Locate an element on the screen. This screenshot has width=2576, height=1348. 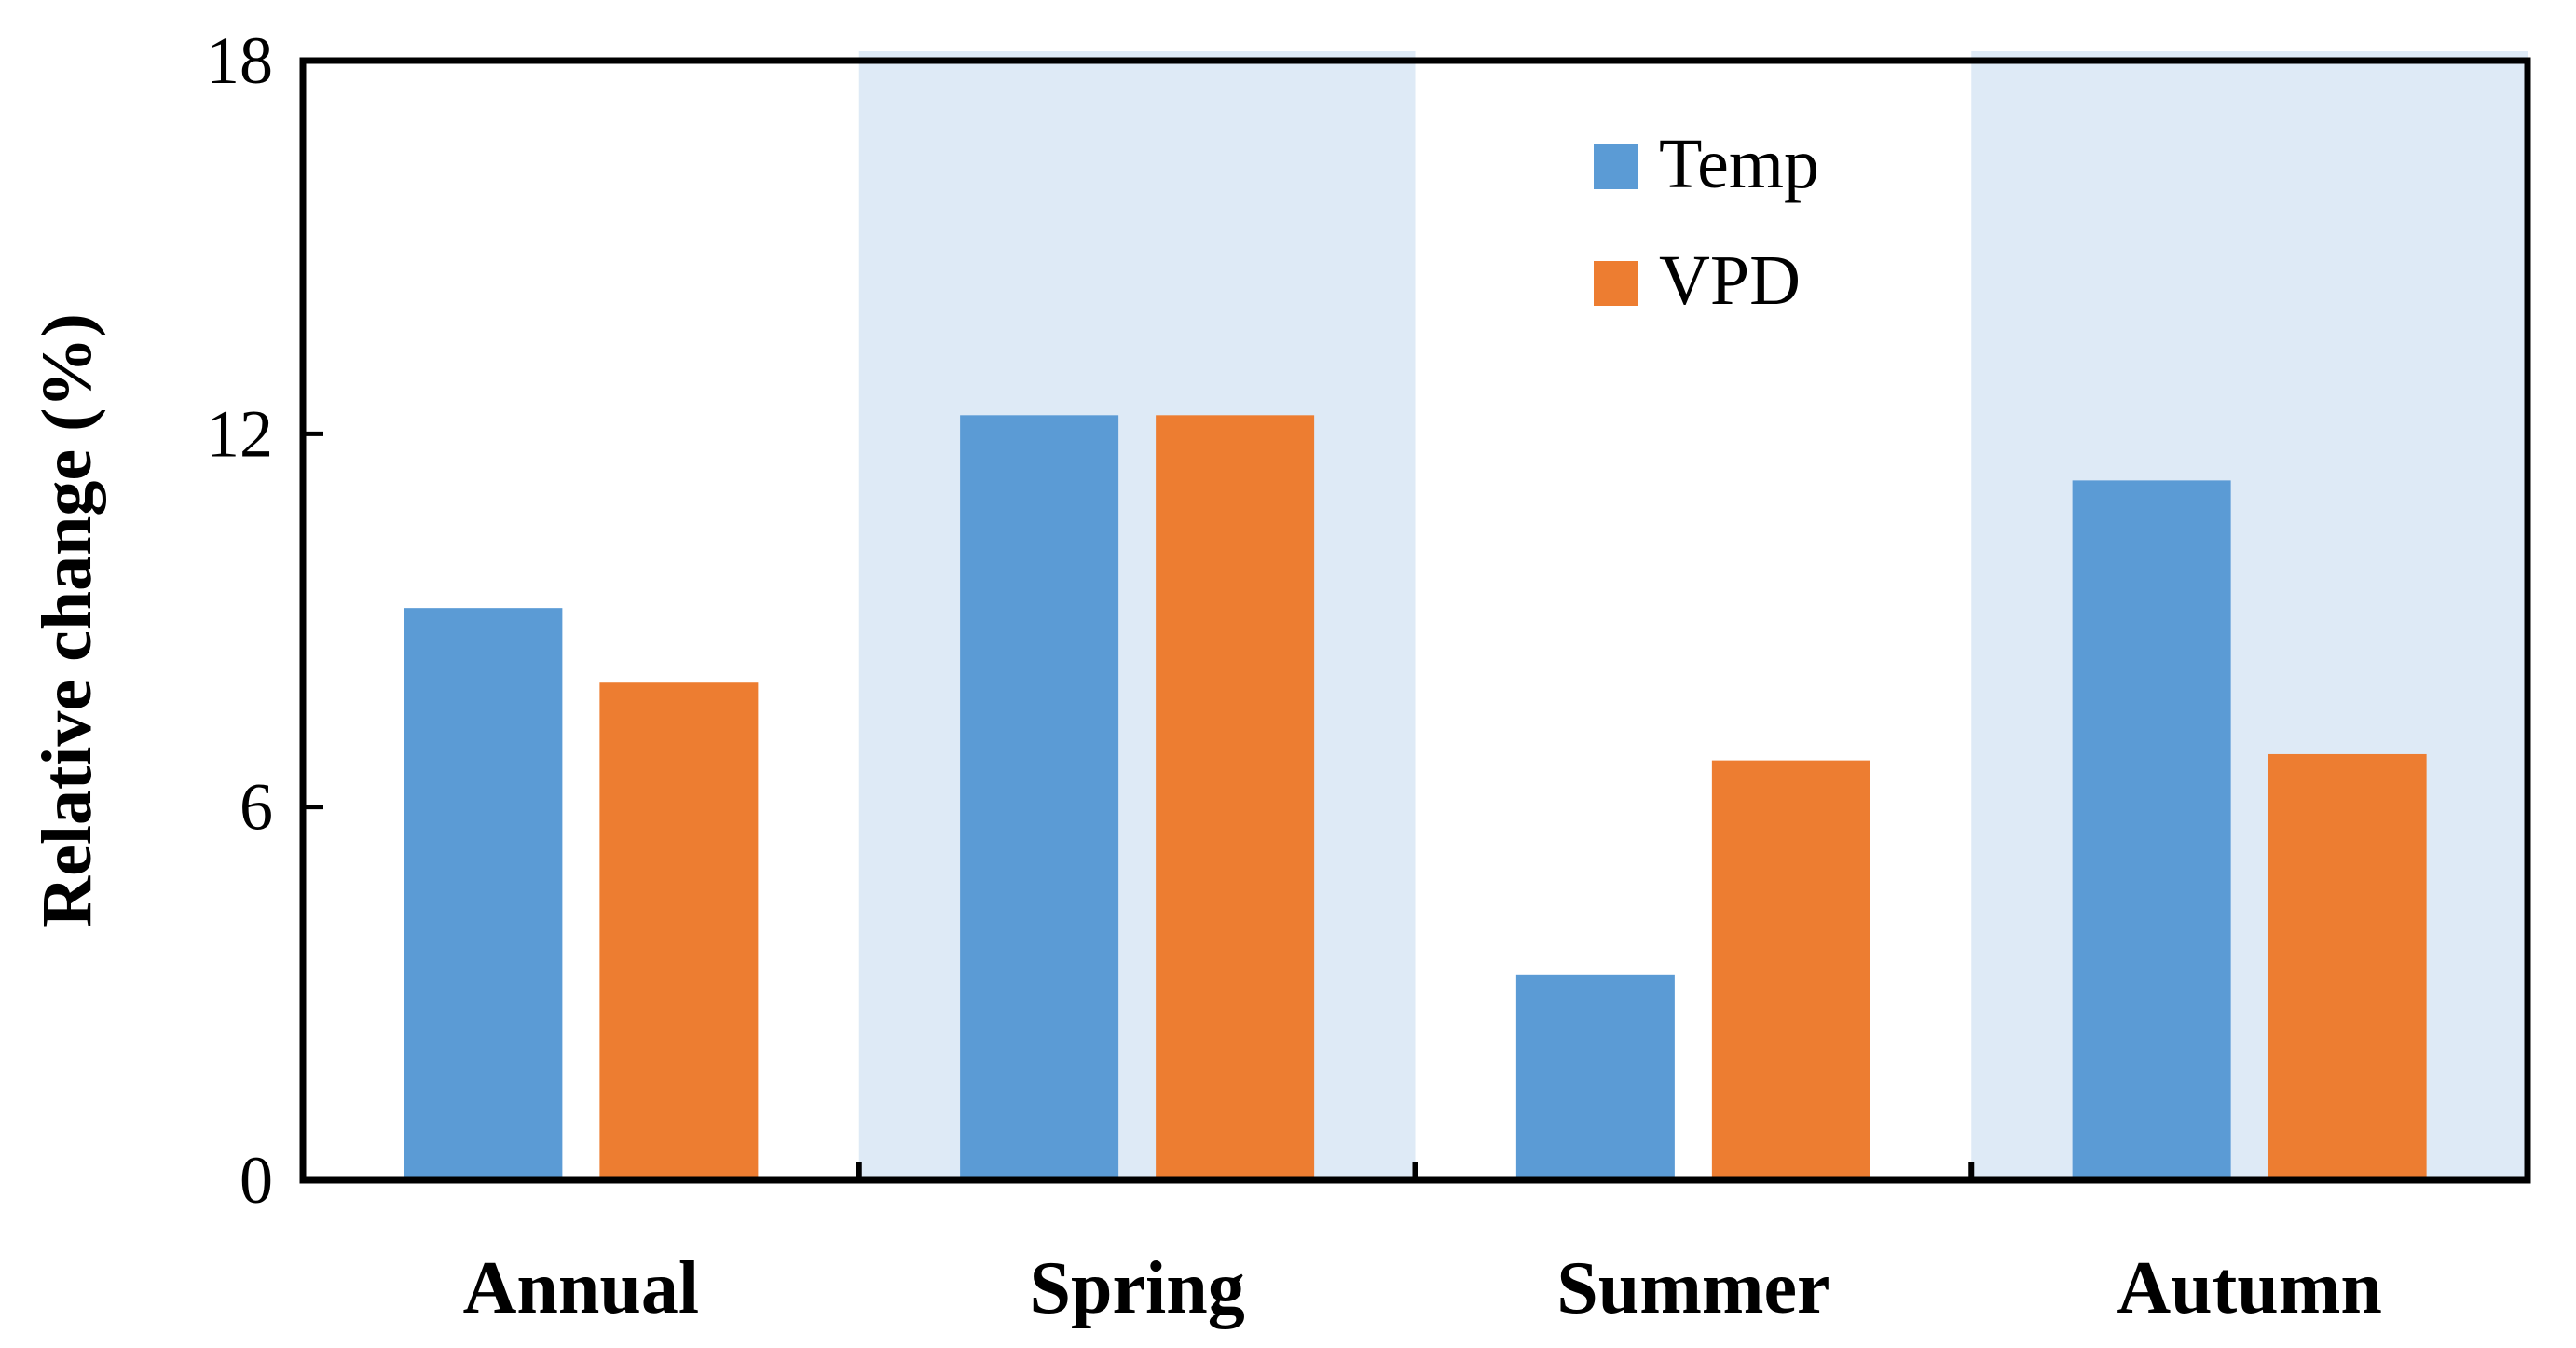
bar-temp-spring is located at coordinates (1039, 798).